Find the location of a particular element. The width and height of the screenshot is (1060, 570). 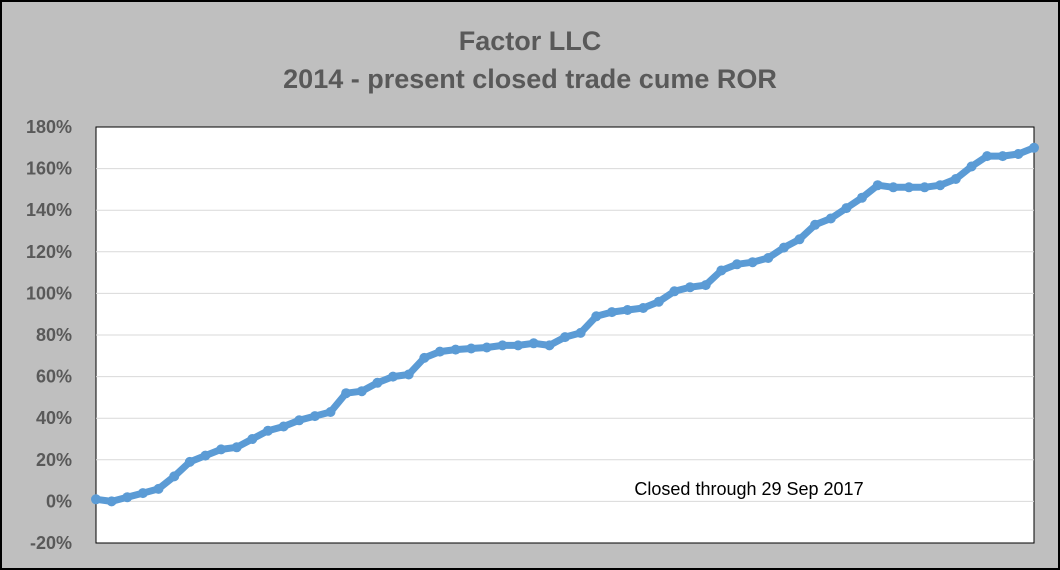

y-tick-label: 180% is located at coordinates (49, 127).